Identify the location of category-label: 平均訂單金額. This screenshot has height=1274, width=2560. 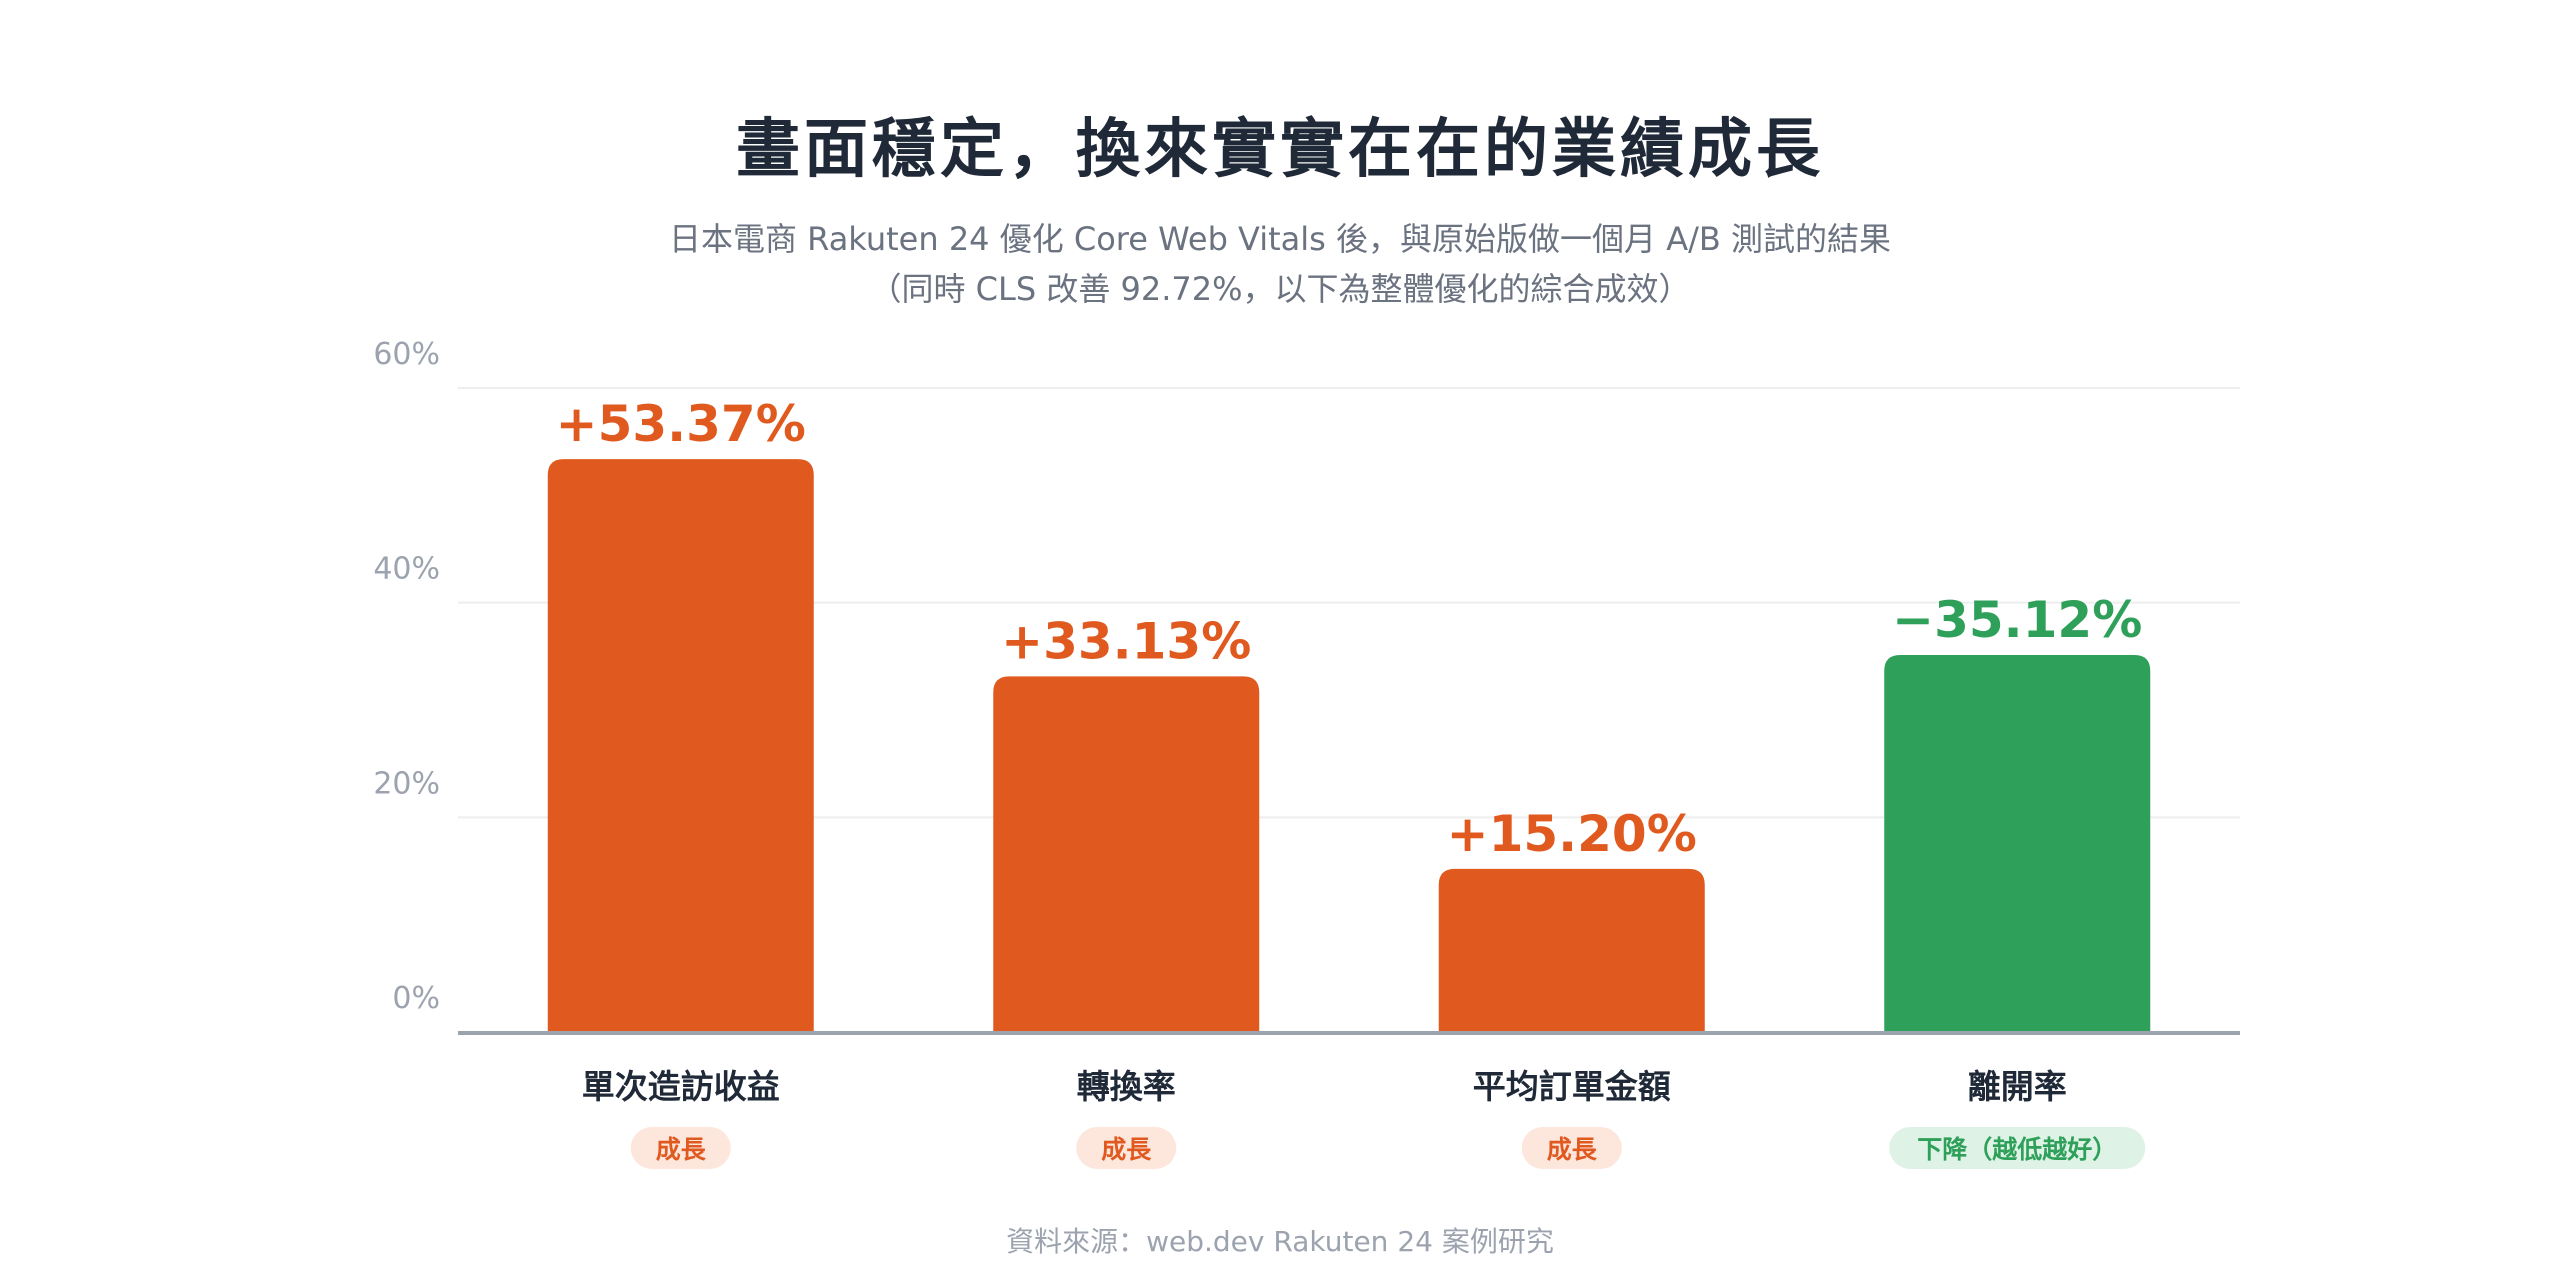
(1572, 1086).